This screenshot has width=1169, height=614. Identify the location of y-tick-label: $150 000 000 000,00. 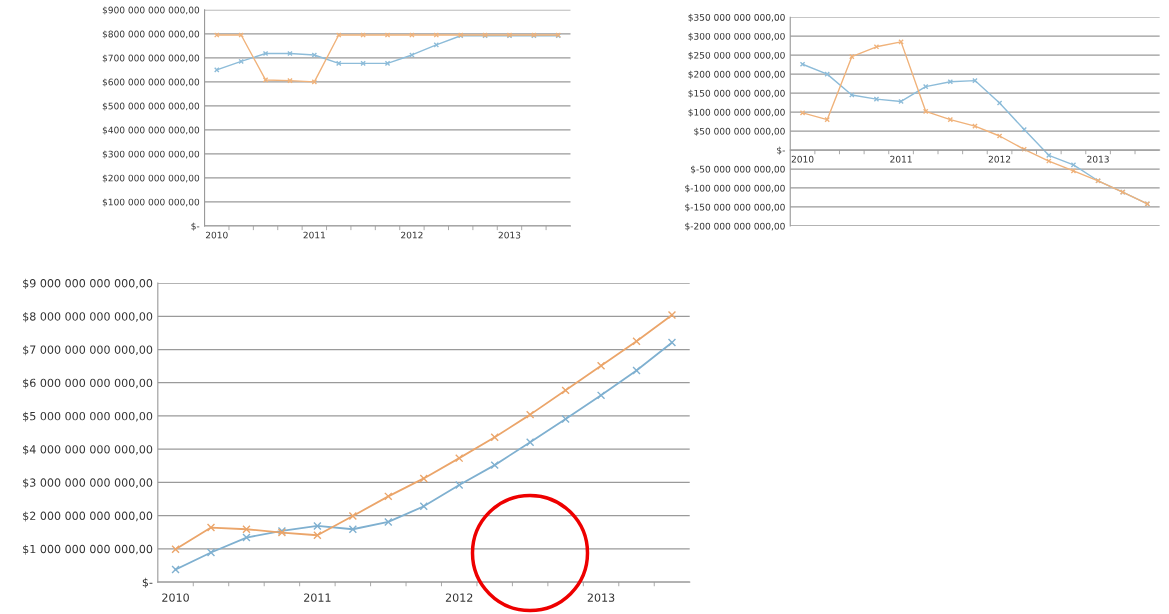
(736, 93).